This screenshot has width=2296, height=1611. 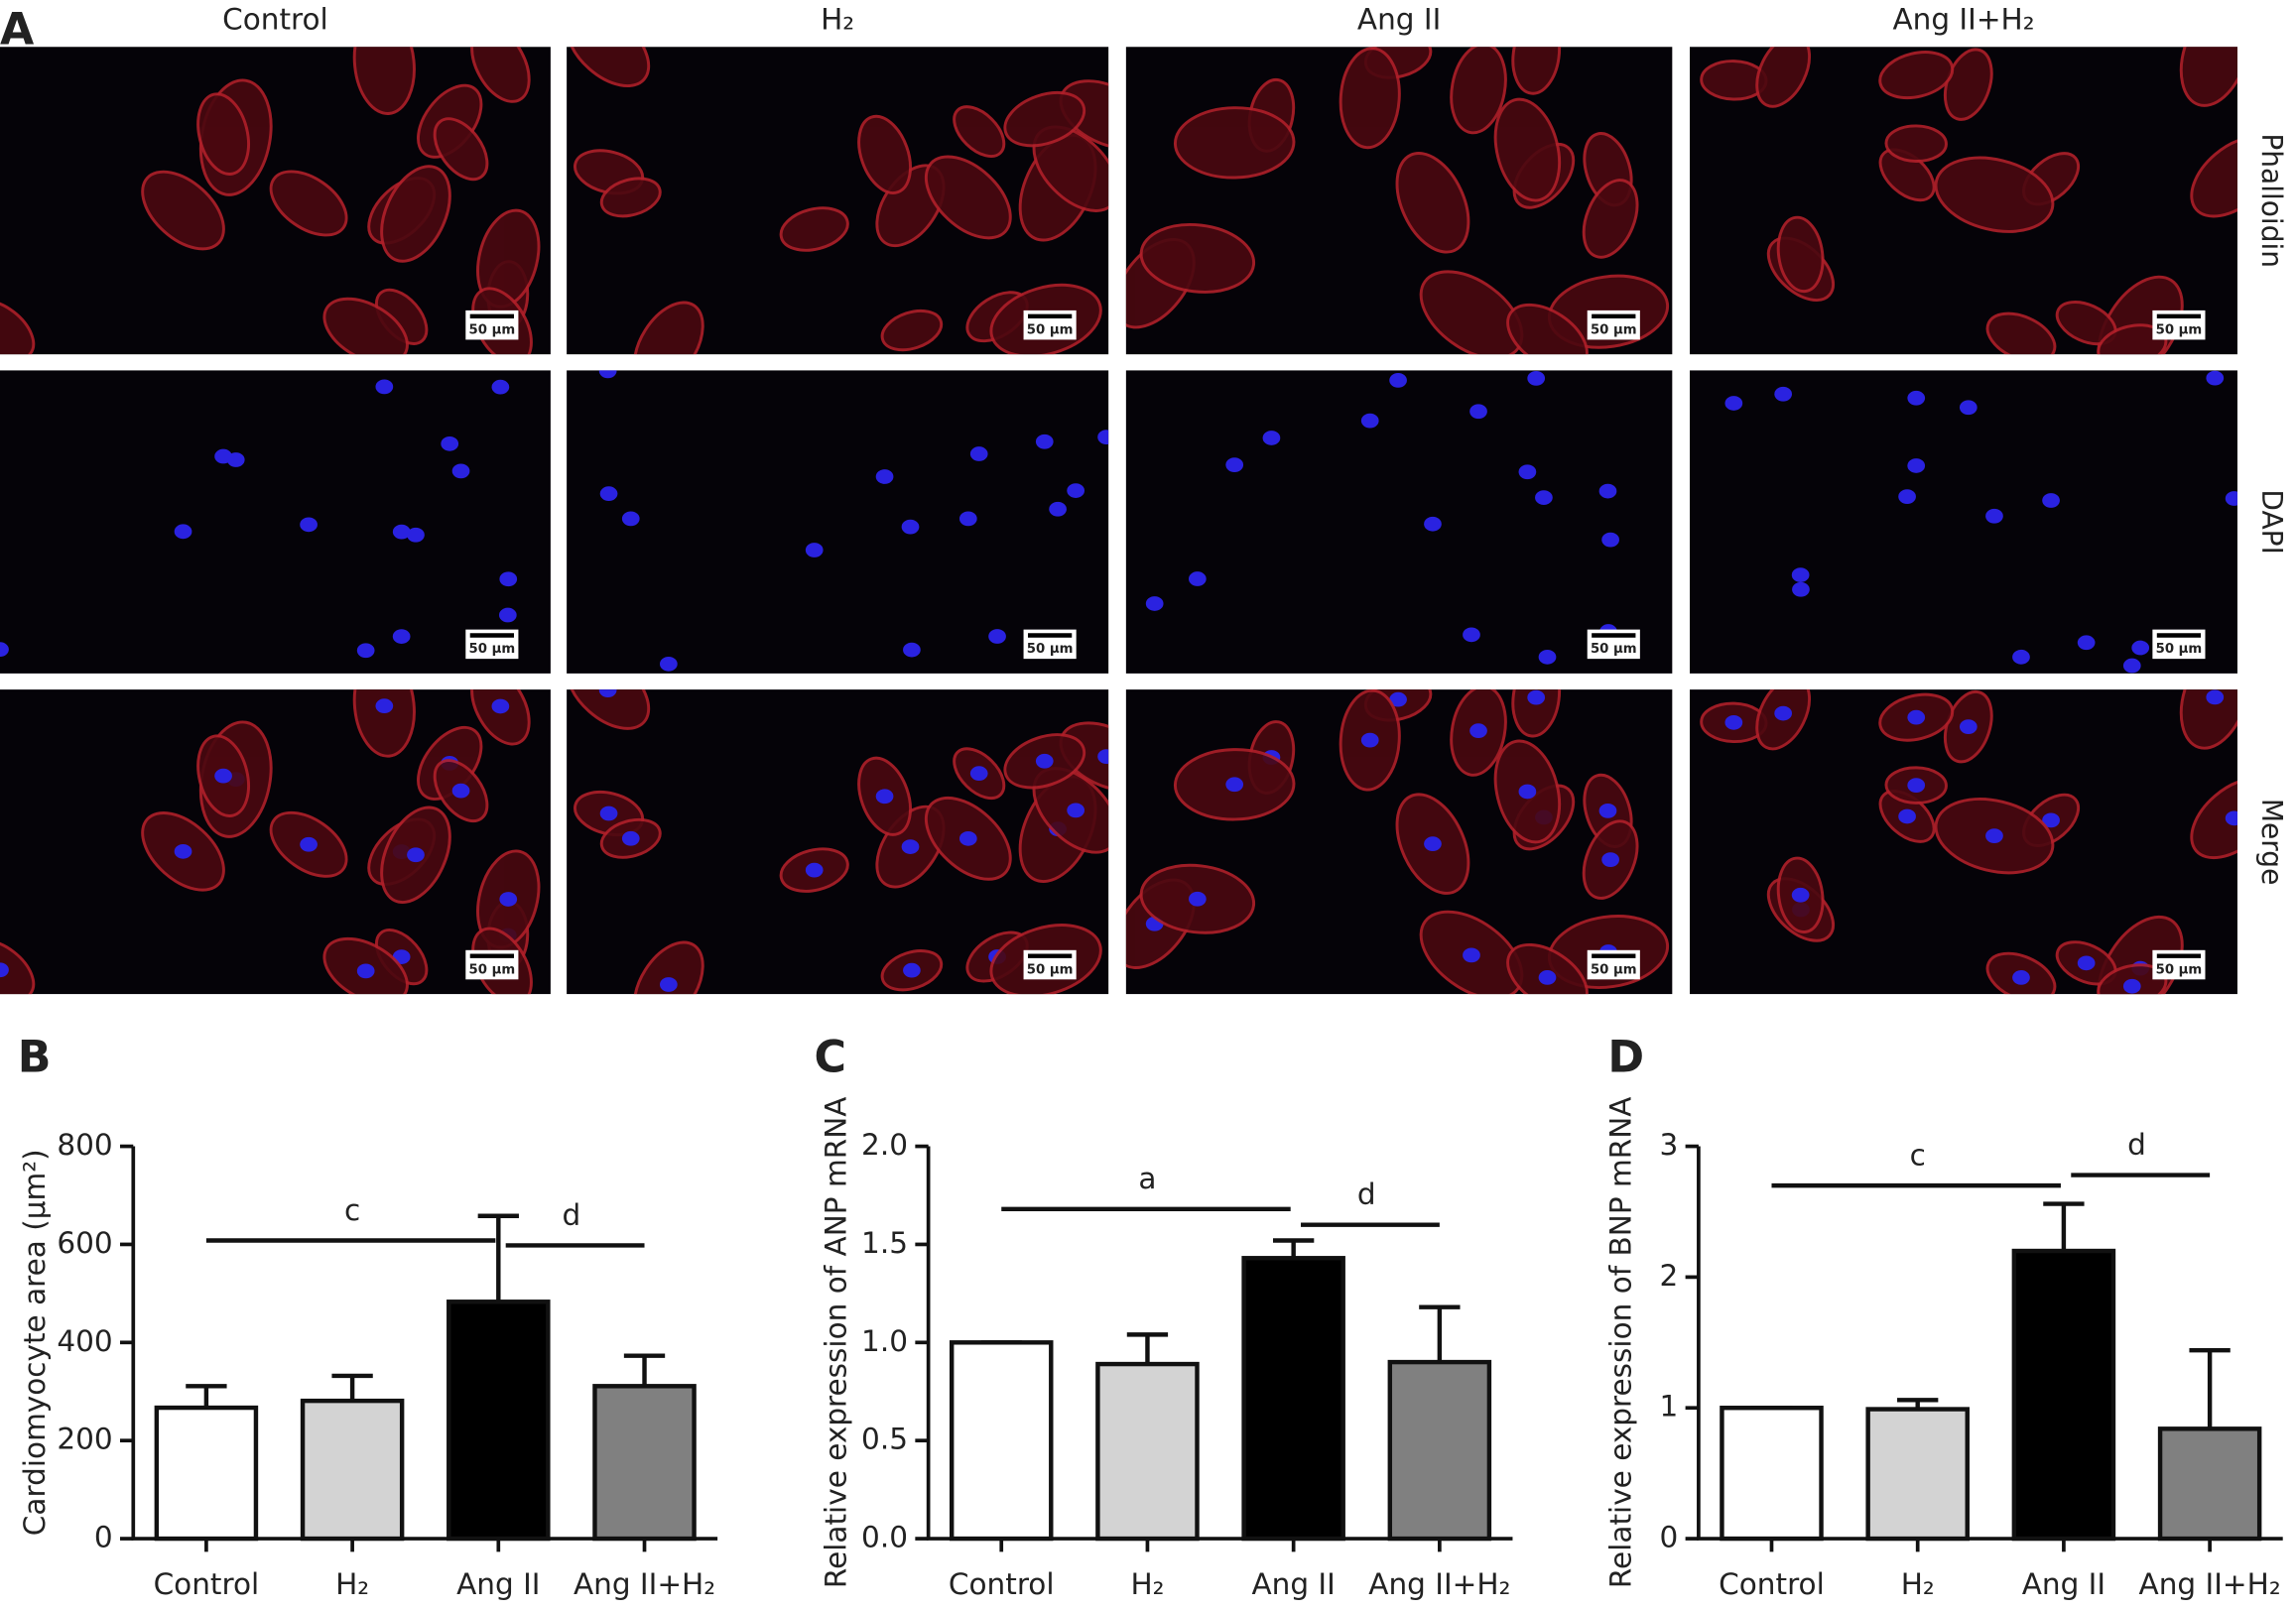 What do you see at coordinates (498, 1584) in the screenshot?
I see `x-tick-label: Ang II` at bounding box center [498, 1584].